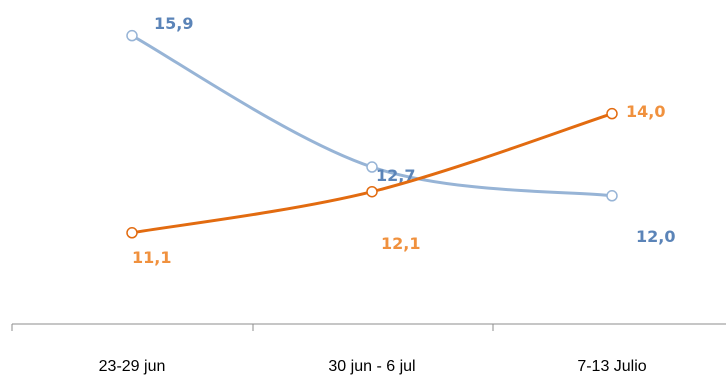 The width and height of the screenshot is (726, 377). What do you see at coordinates (368, 349) in the screenshot?
I see `x-axis: 23-29 jun 30 jun - 6 jul 7-13 Julio` at bounding box center [368, 349].